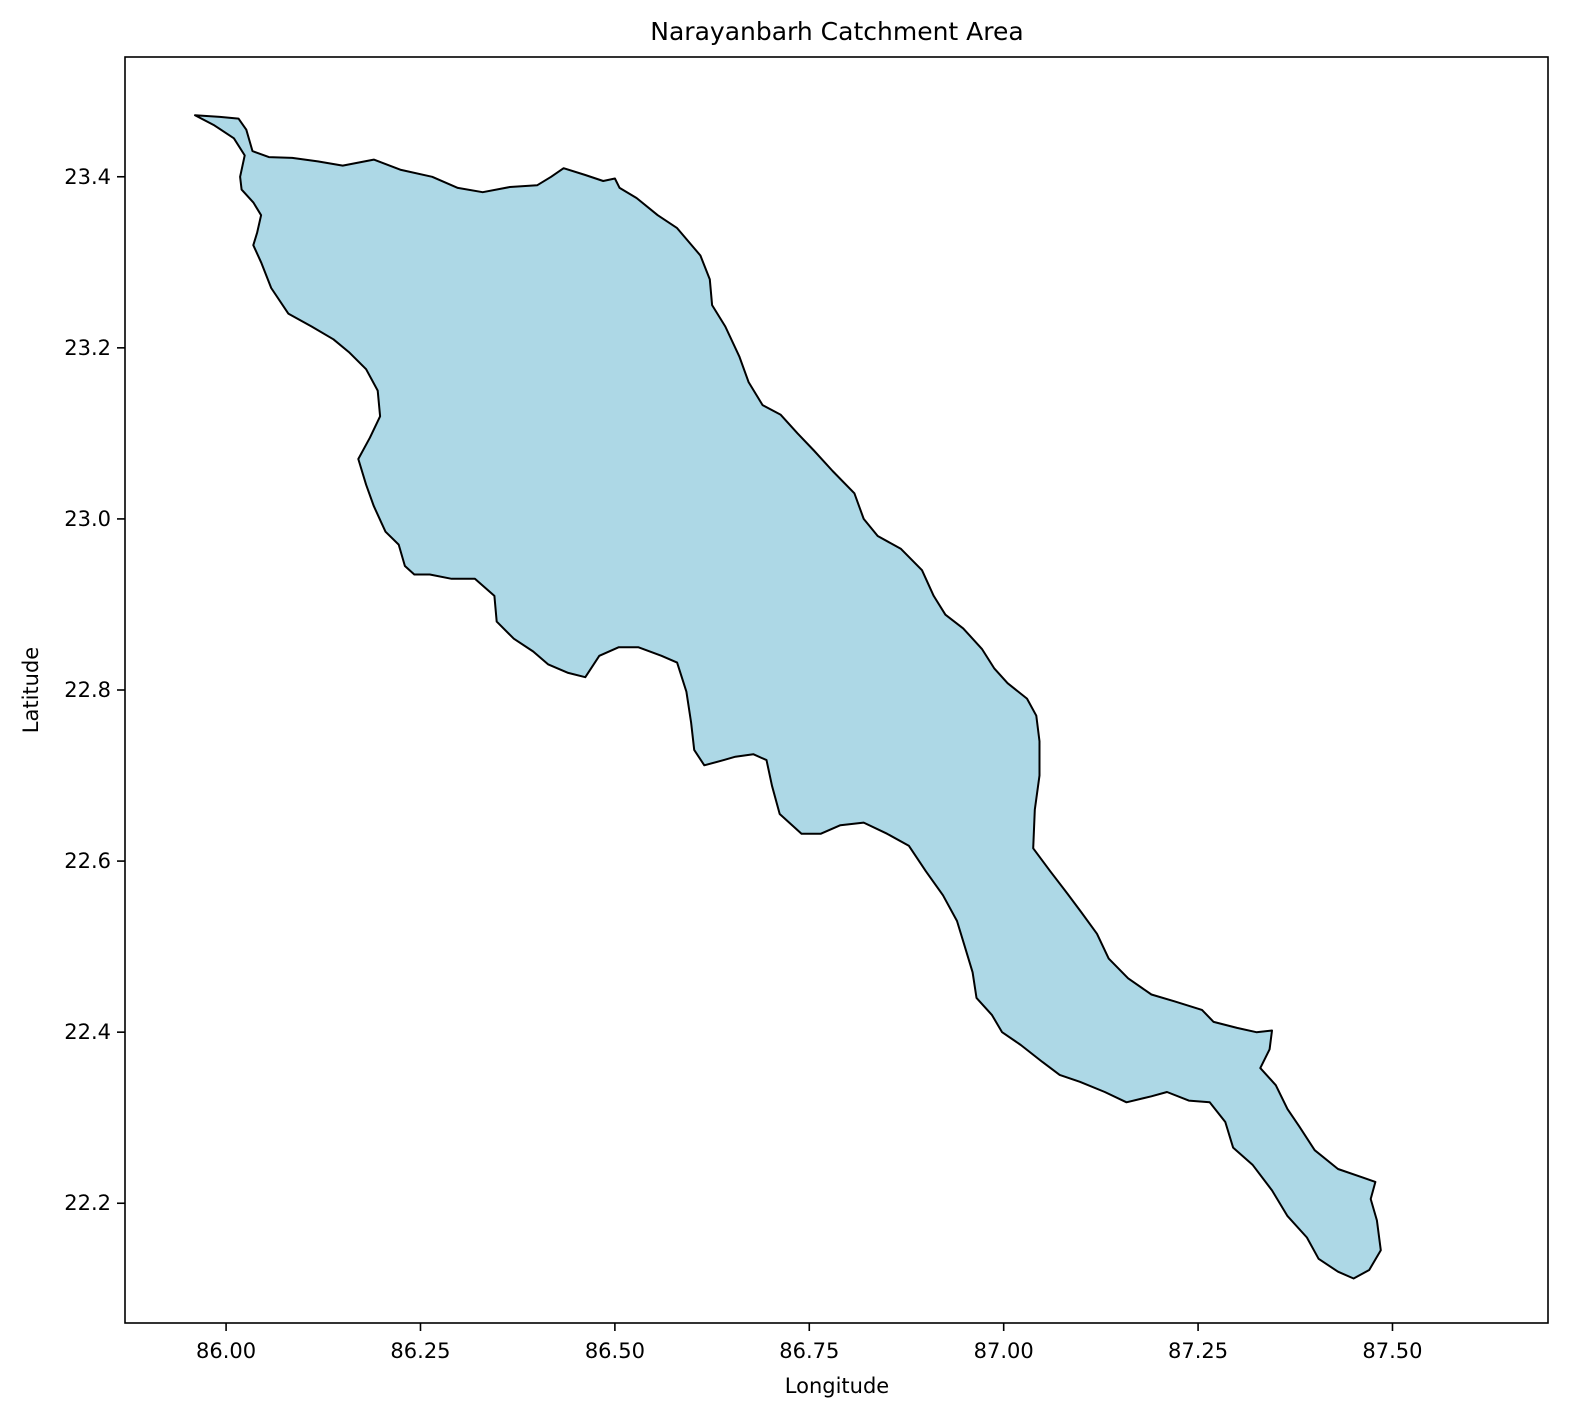 This screenshot has height=1417, width=1569. I want to click on y-tick-label: 22.6, so click(87, 861).